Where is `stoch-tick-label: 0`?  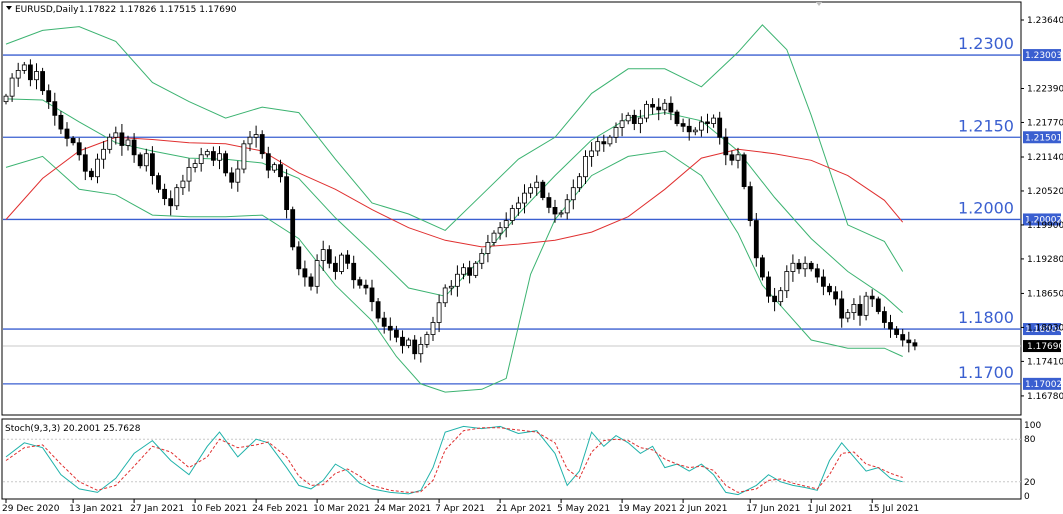
stoch-tick-label: 0 is located at coordinates (1027, 497).